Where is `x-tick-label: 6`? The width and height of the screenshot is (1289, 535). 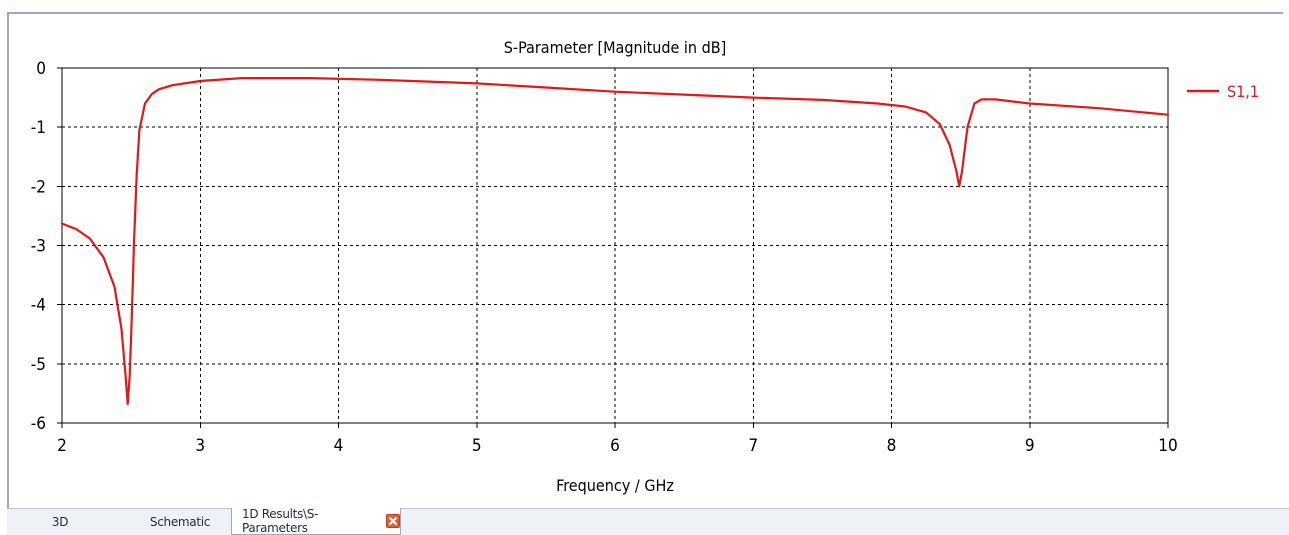
x-tick-label: 6 is located at coordinates (615, 446).